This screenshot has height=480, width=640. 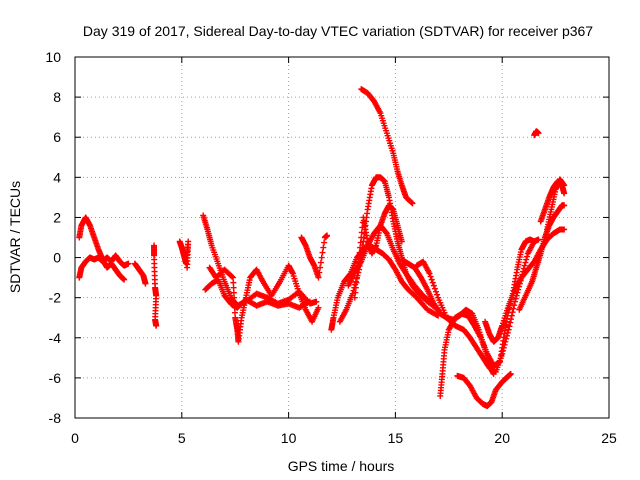 What do you see at coordinates (57, 177) in the screenshot?
I see `y-tick-label: 4` at bounding box center [57, 177].